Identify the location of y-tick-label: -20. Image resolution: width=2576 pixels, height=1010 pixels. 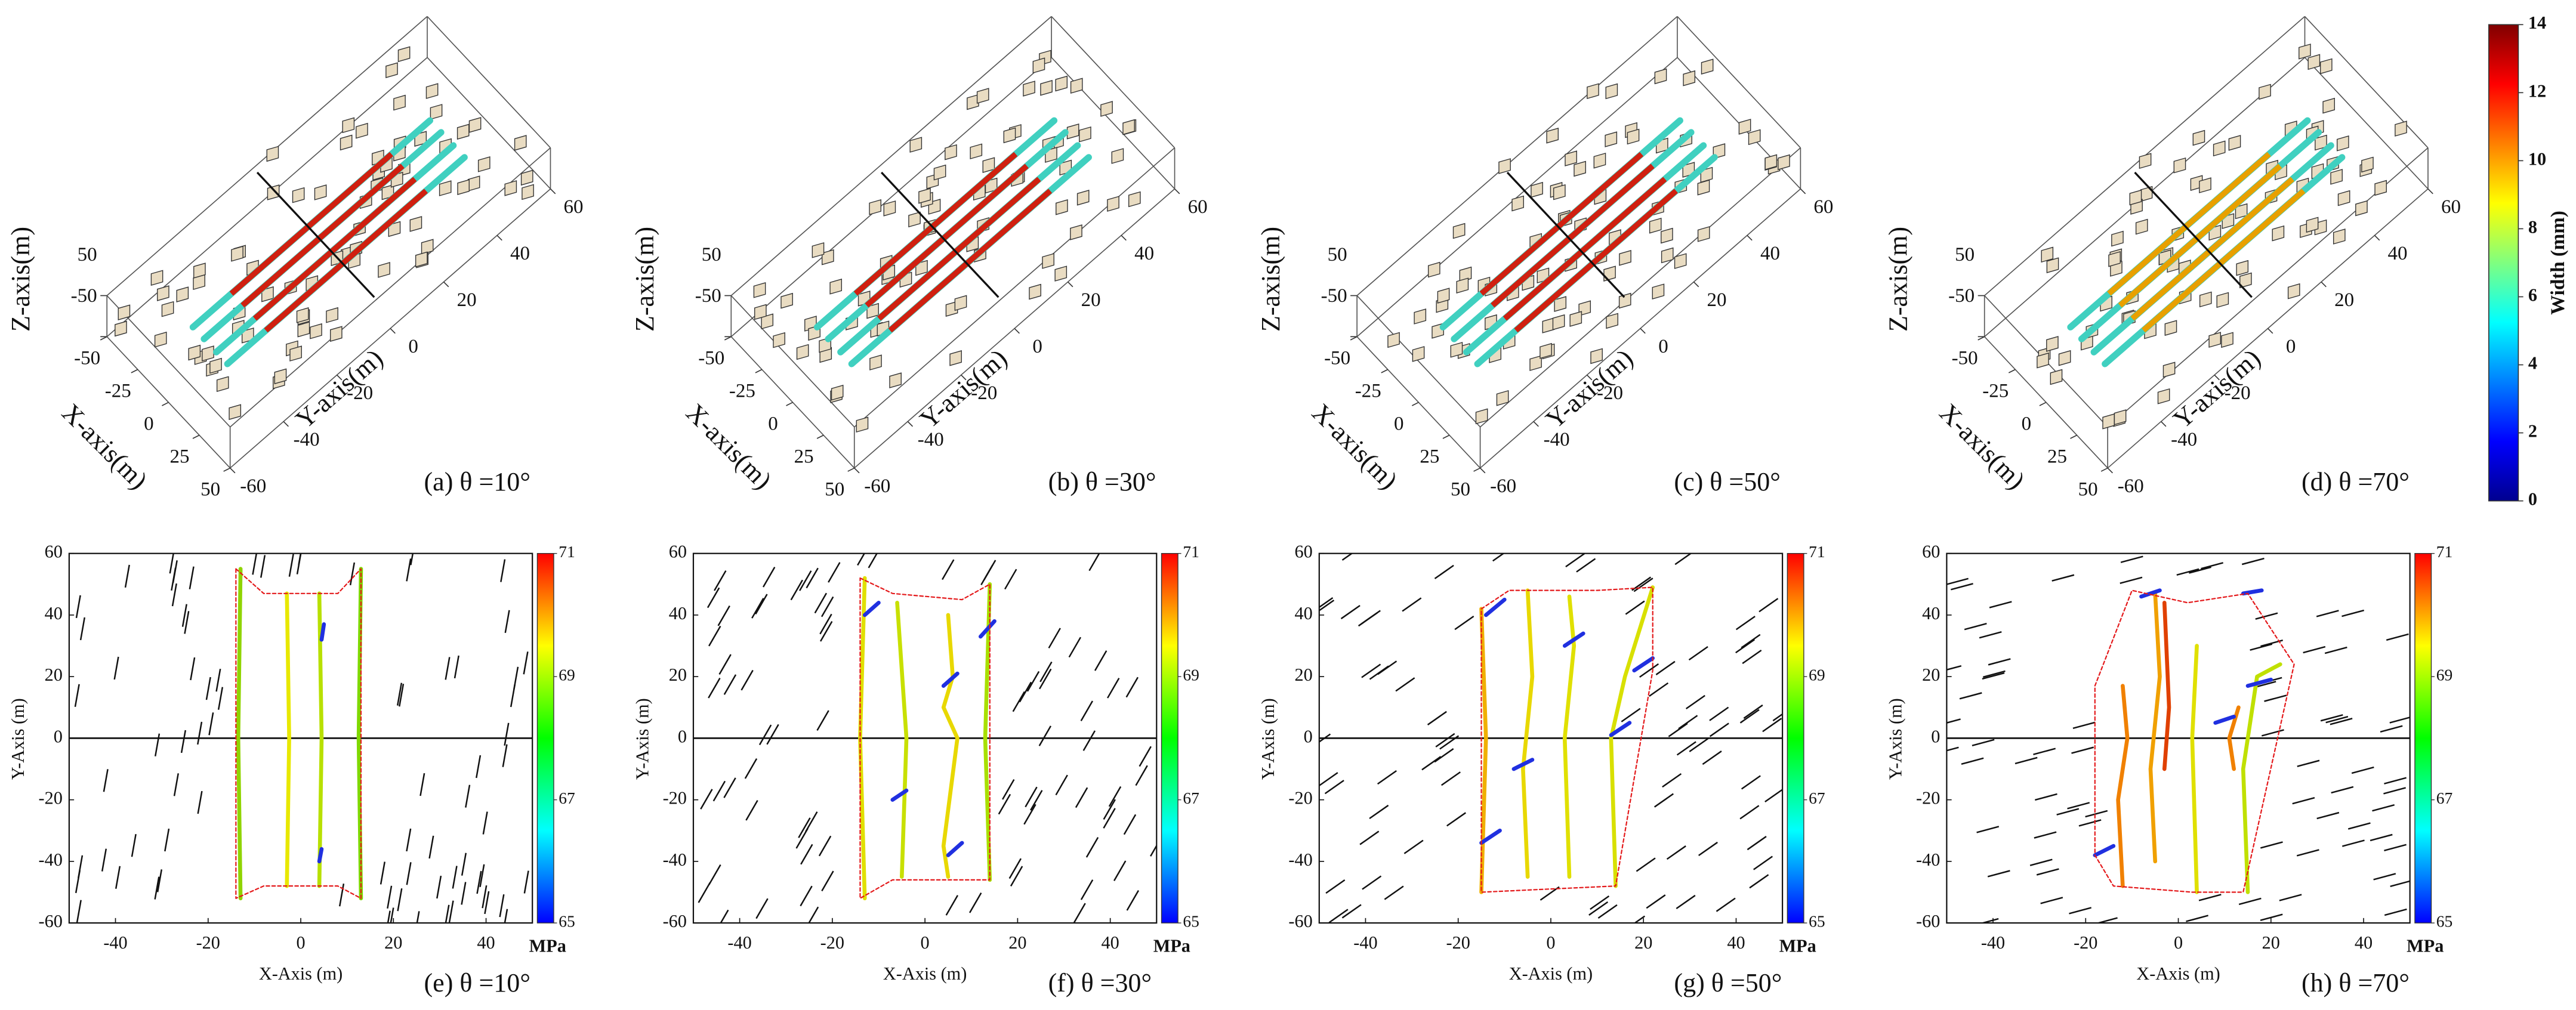
(1928, 798).